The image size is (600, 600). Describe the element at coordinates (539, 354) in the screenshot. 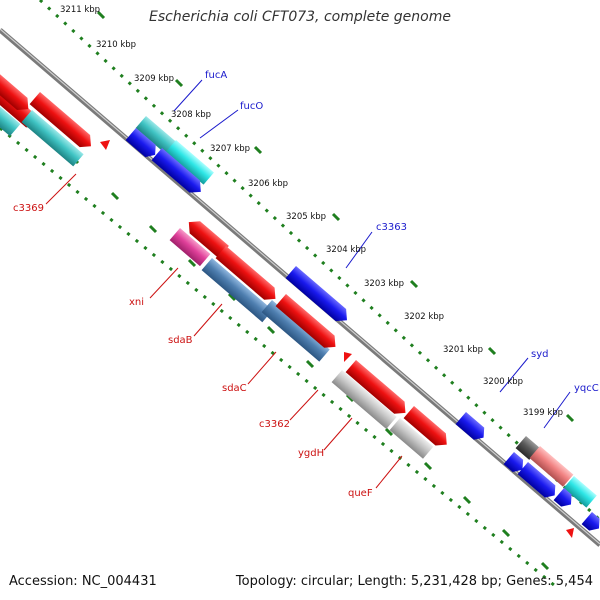

I see `gene-label-syd: syd` at that location.